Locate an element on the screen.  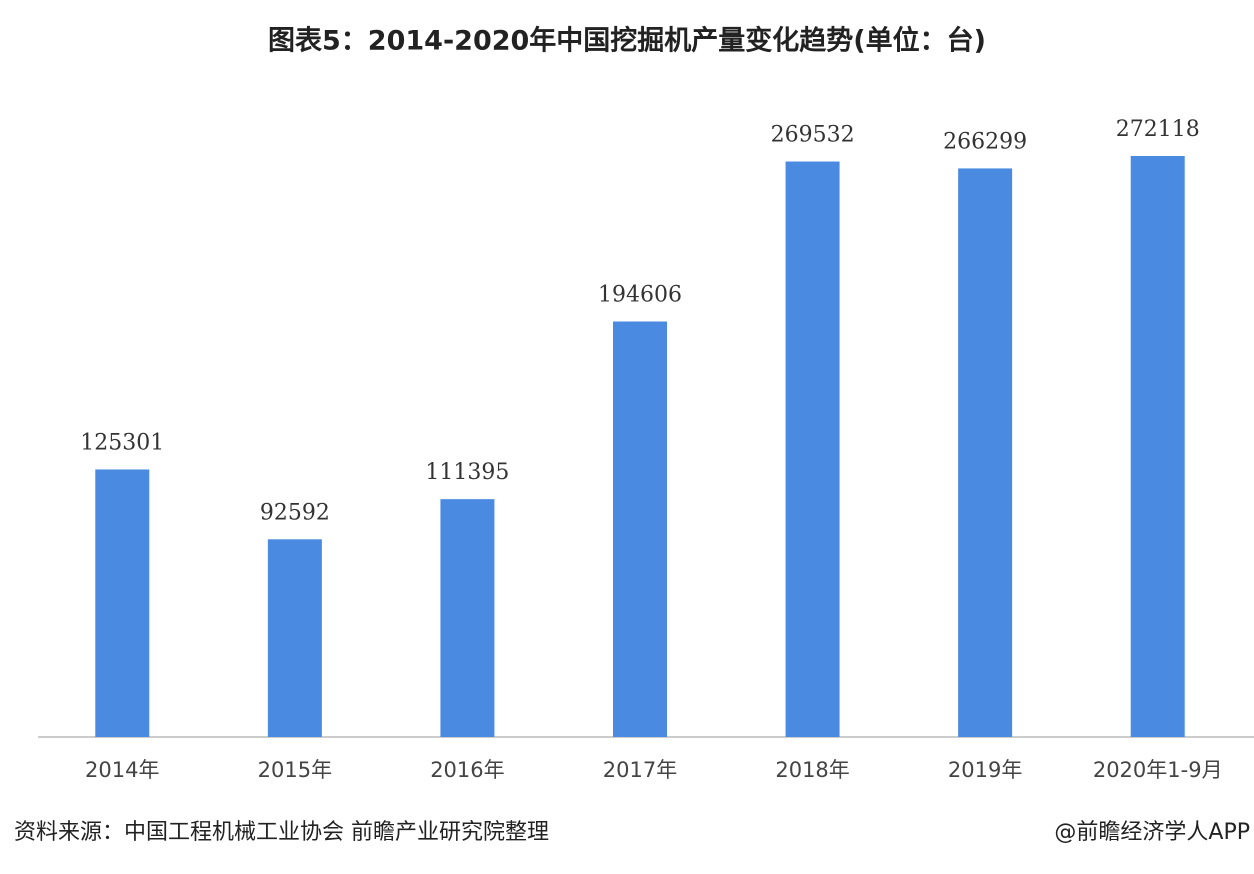
x-tick-label: 2020年1-9月 is located at coordinates (1158, 770).